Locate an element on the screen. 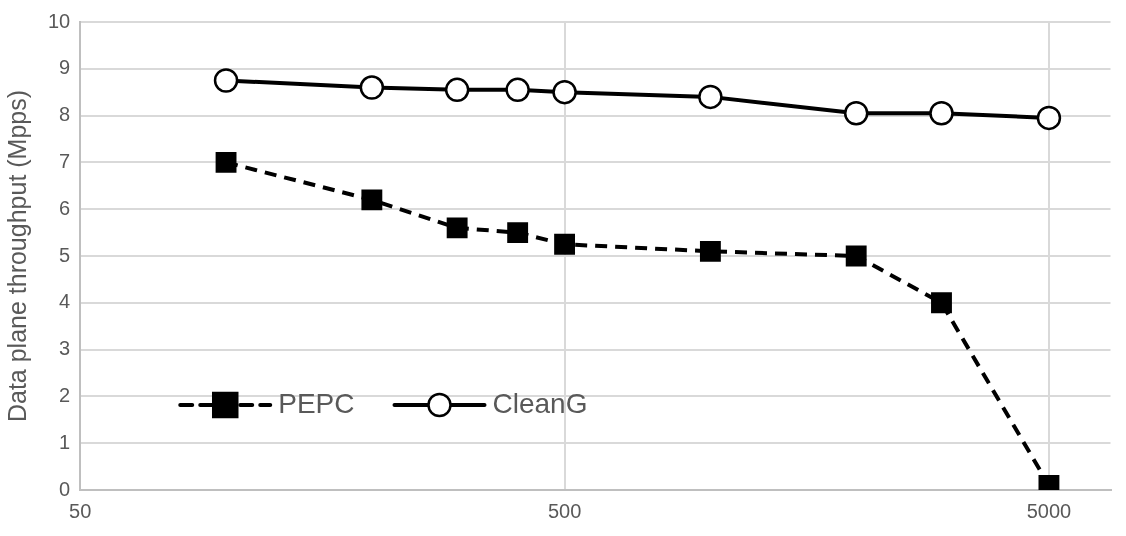 This screenshot has width=1126, height=536. y-axis-title: Data plane throughput (Mpps) is located at coordinates (16, 256).